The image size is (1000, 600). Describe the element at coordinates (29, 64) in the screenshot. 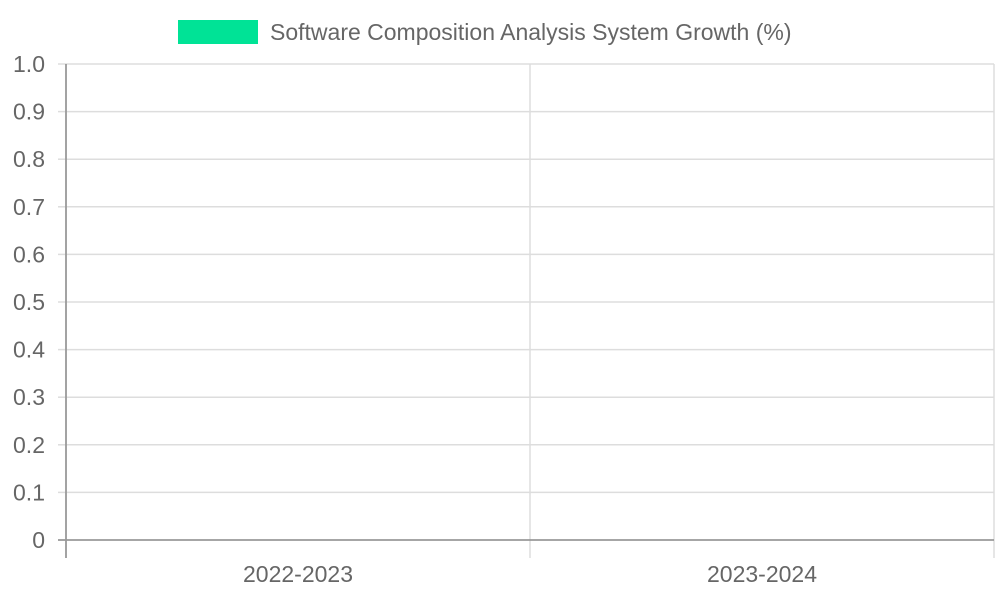

I see `y-tick-label: 1.0` at that location.